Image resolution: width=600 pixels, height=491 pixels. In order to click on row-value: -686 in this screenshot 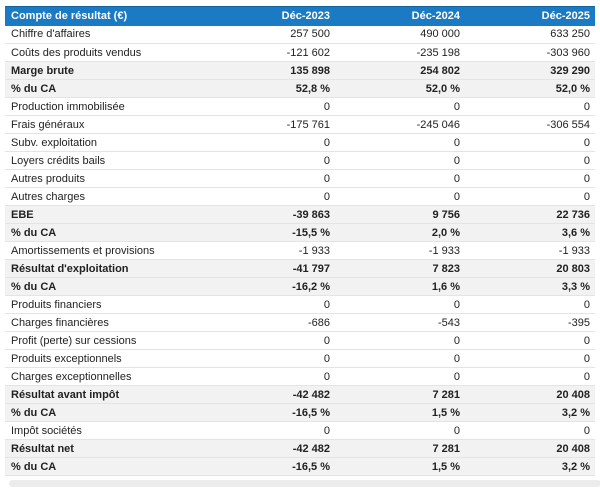, I will do `click(270, 322)`.